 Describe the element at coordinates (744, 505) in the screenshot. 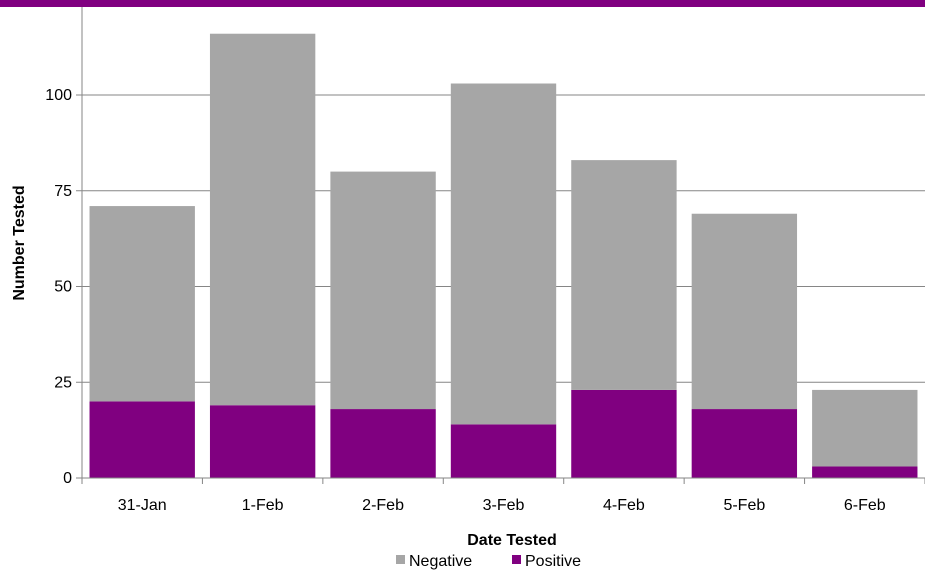

I see `x-tick-label-5-Feb: 5-Feb` at that location.